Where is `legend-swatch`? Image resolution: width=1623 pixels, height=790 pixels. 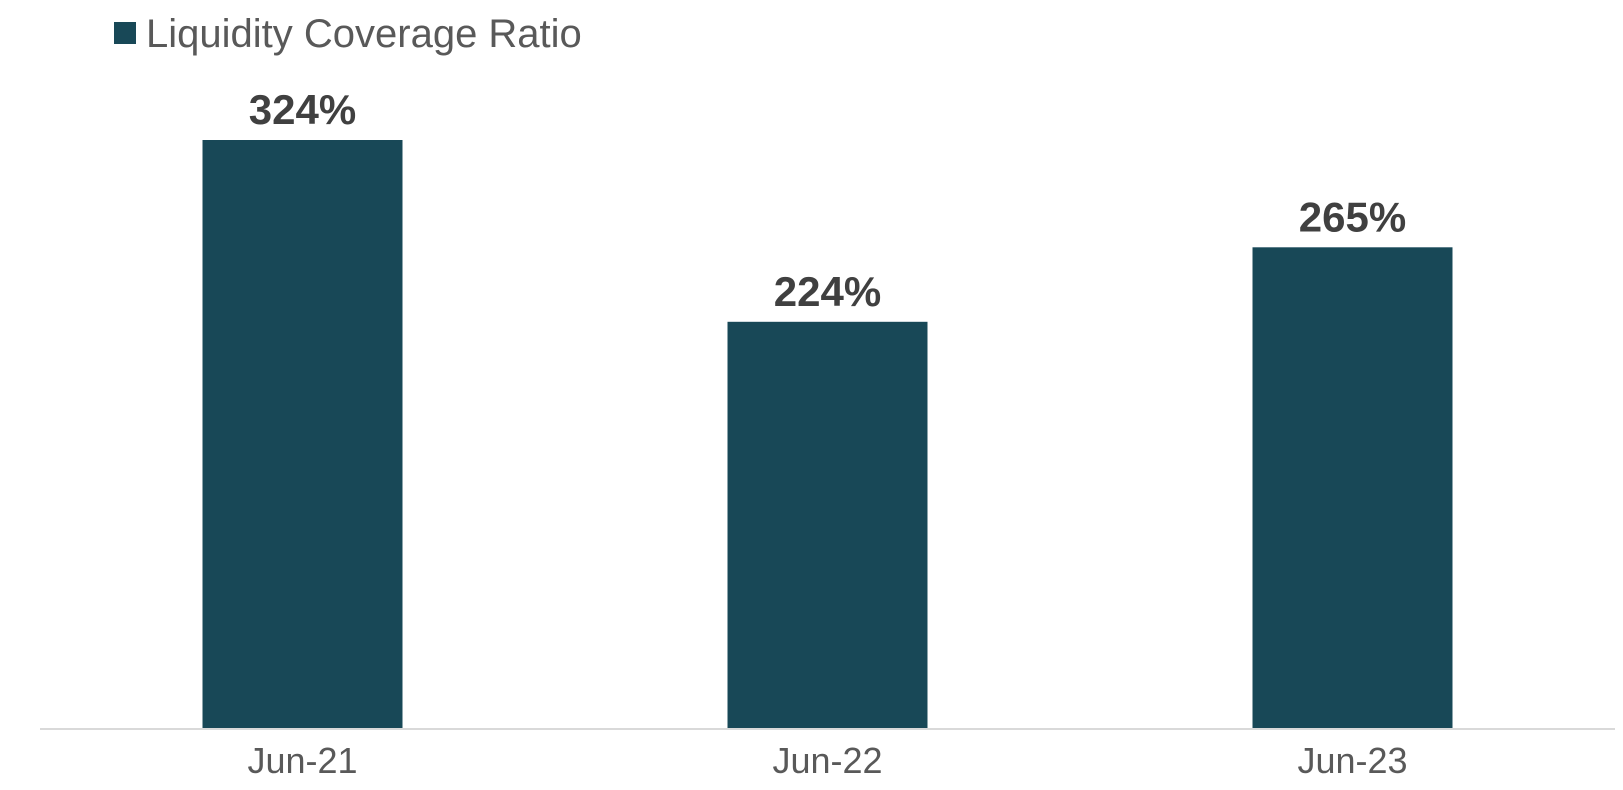 legend-swatch is located at coordinates (125, 33).